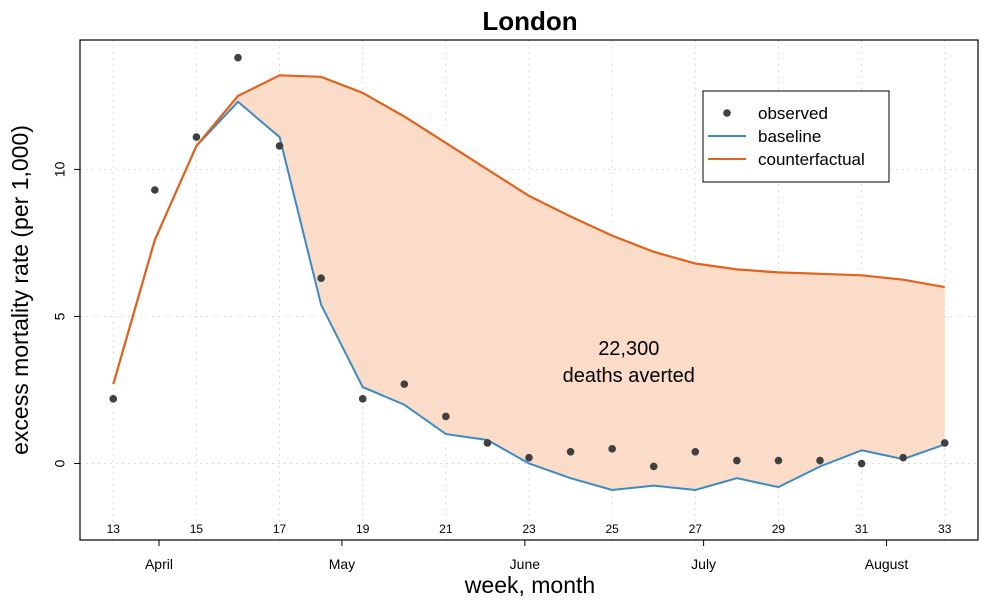 The image size is (1000, 600). What do you see at coordinates (159, 564) in the screenshot?
I see `month-tick-label: April` at bounding box center [159, 564].